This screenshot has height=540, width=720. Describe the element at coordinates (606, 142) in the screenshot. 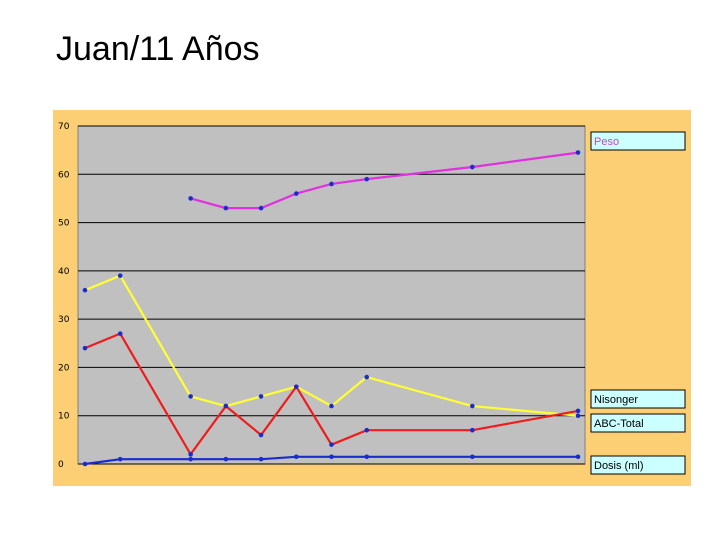

I see `legend-label-0: Peso` at that location.